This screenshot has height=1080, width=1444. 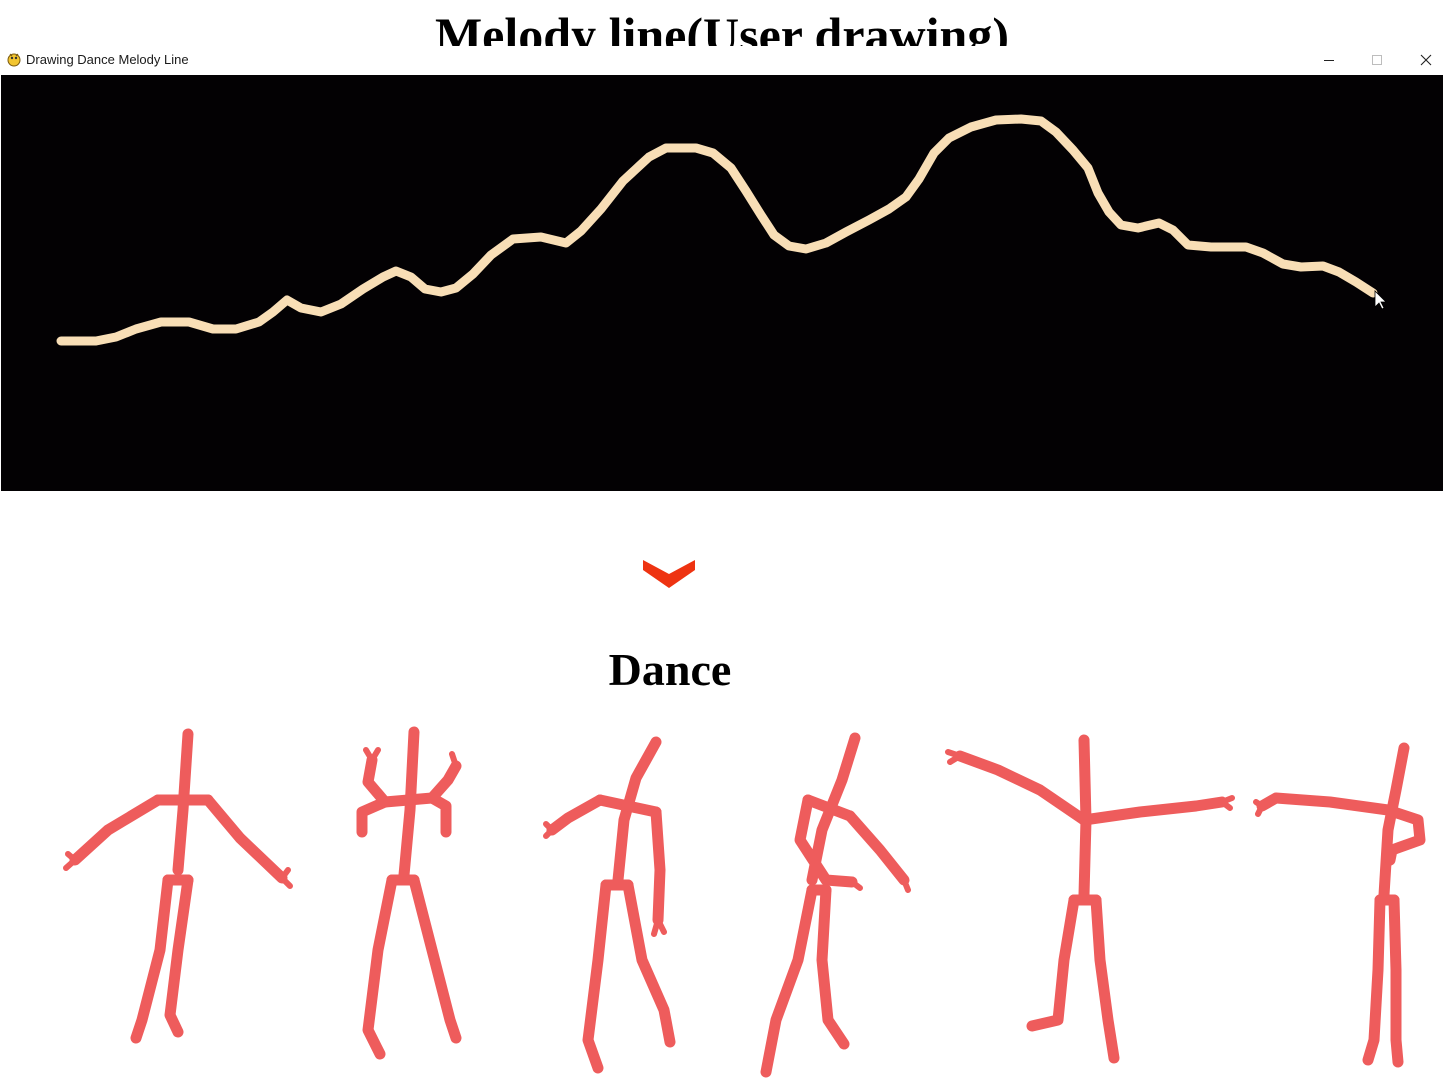 I want to click on close-button, so click(x=1423, y=60).